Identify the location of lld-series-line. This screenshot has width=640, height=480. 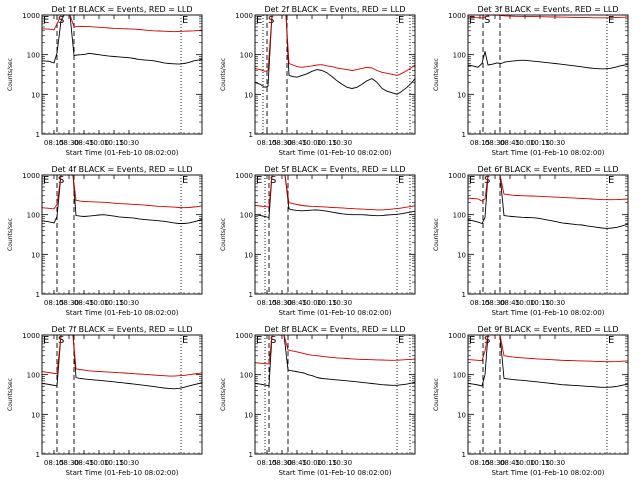
(548, 16).